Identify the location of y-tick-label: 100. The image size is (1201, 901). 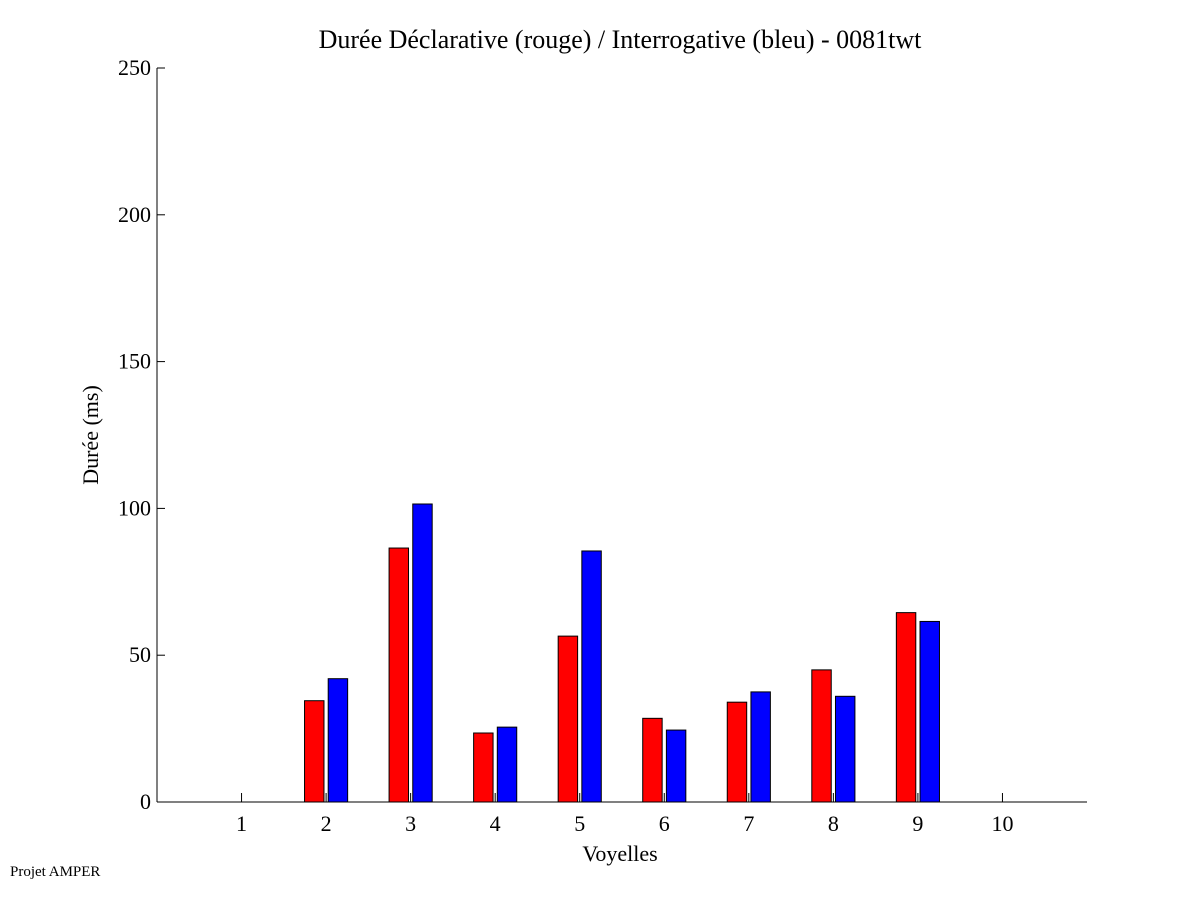
(134, 507).